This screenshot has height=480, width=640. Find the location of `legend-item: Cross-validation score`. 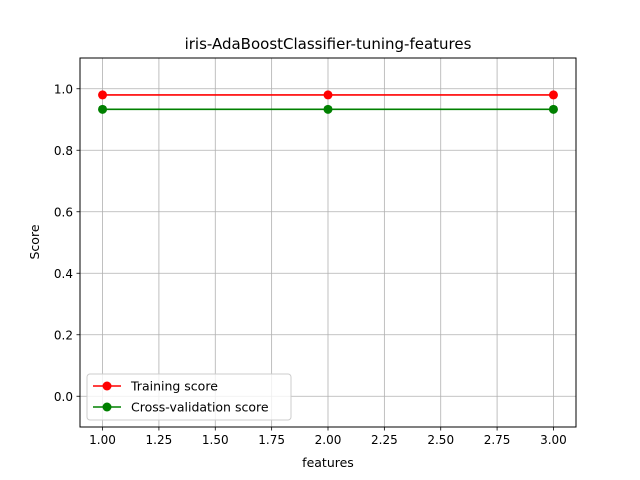

legend-item: Cross-validation score is located at coordinates (181, 407).